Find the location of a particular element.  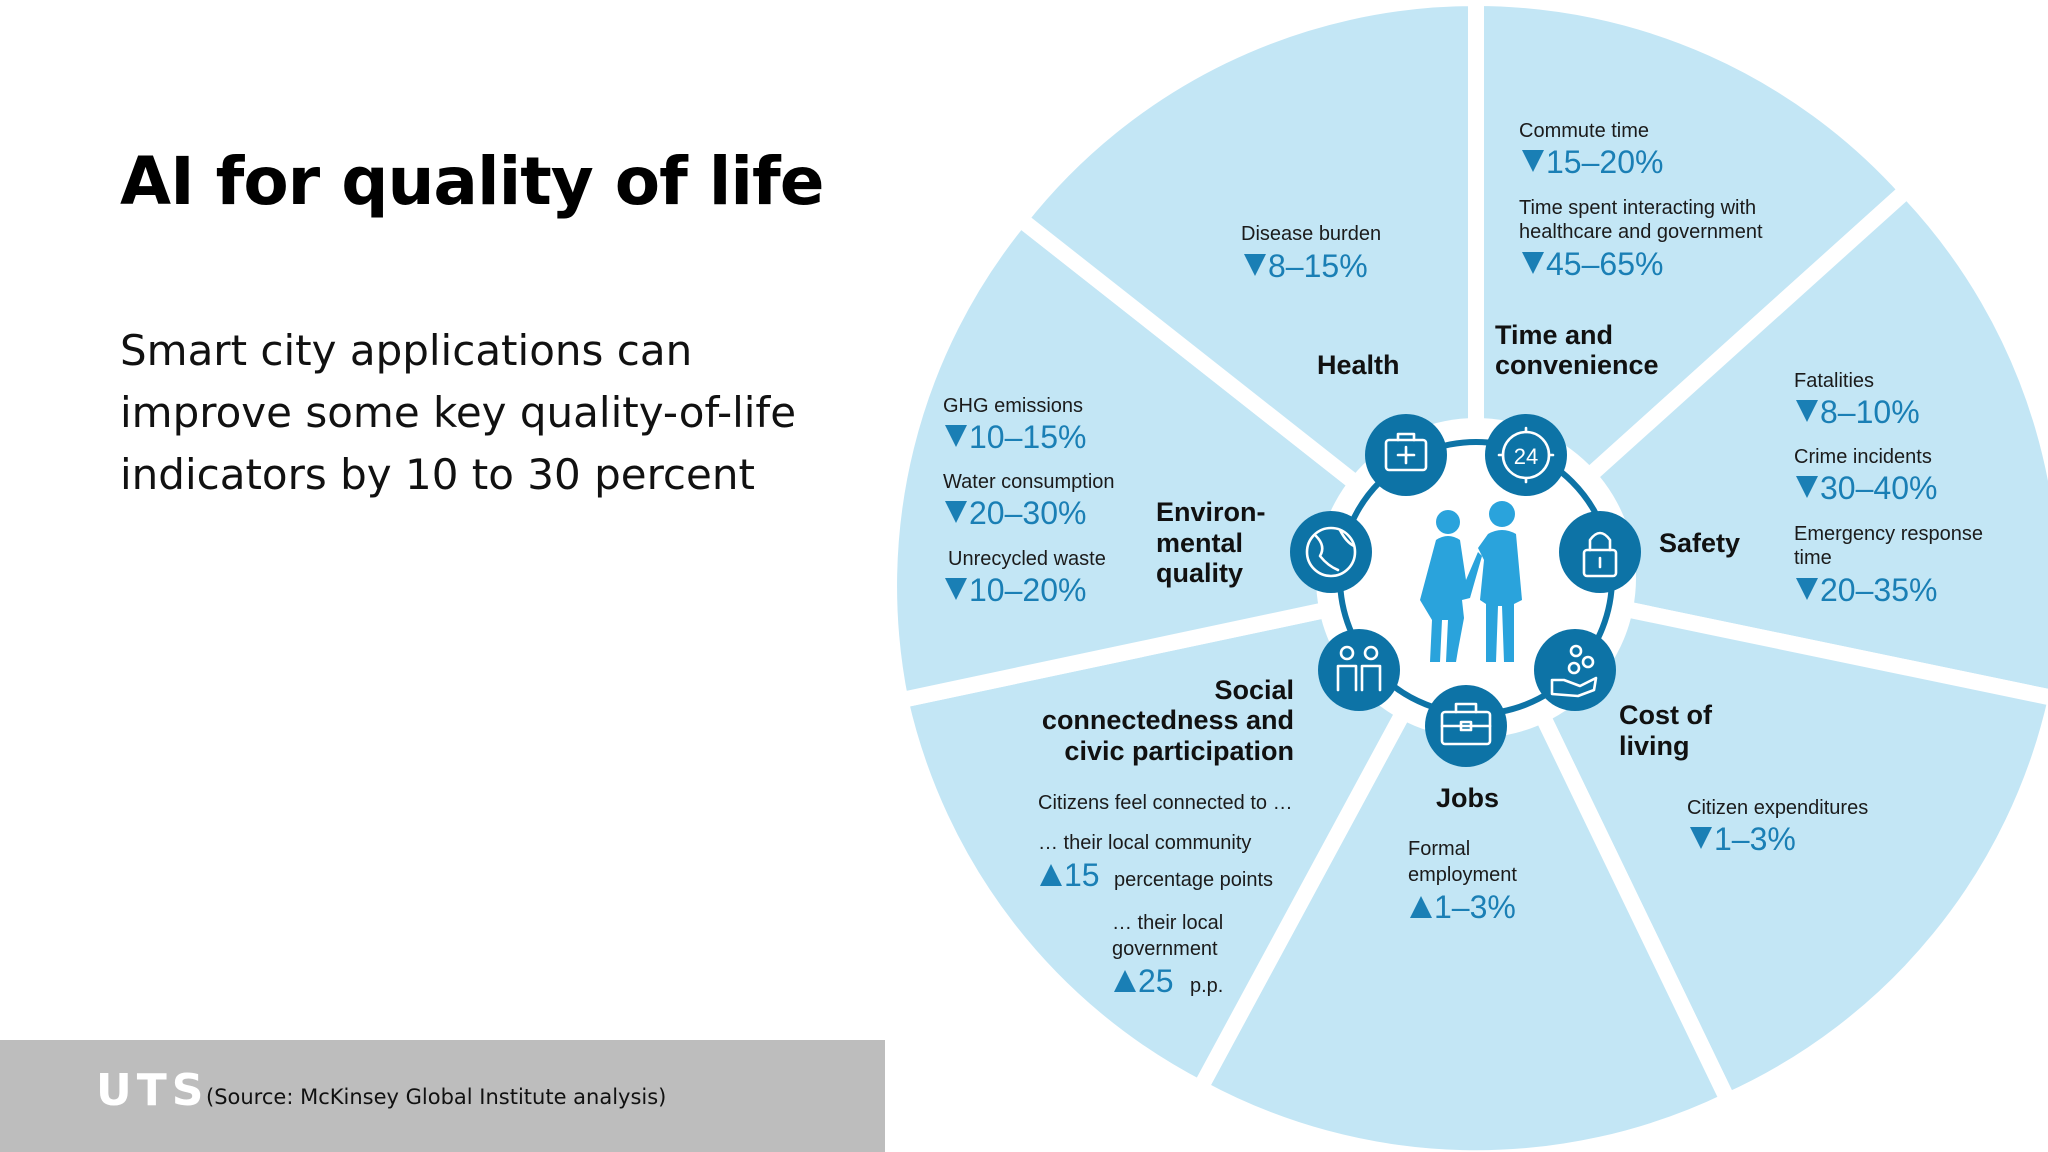

citizen-expenditures-label: Citizen expenditures is located at coordinates (1777, 808).